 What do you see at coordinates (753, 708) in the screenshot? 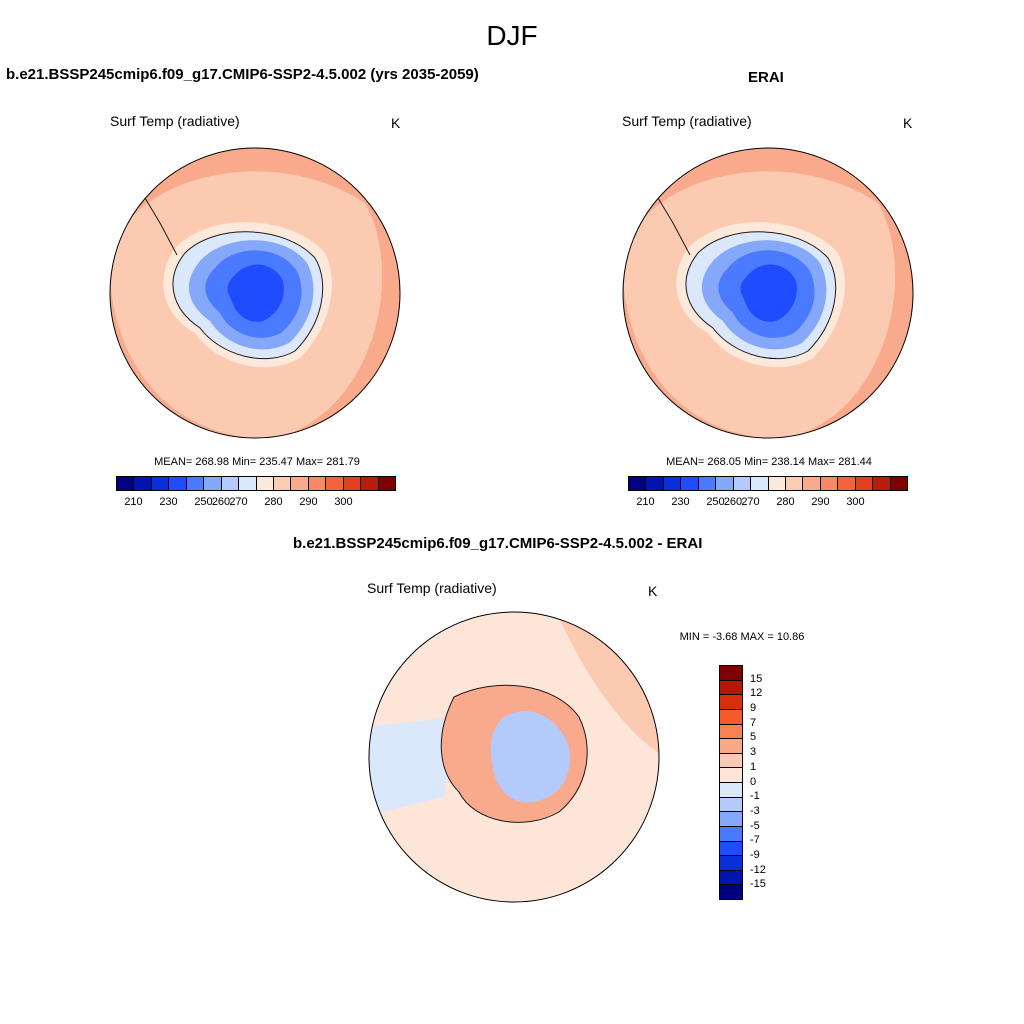
I see `colorbar-level-label: 9` at bounding box center [753, 708].